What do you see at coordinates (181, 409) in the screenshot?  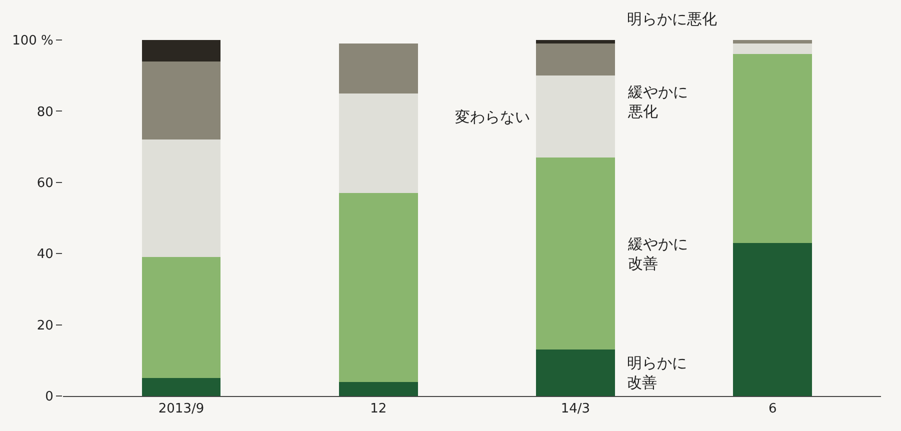 I see `x-tick-label: 2013/9` at bounding box center [181, 409].